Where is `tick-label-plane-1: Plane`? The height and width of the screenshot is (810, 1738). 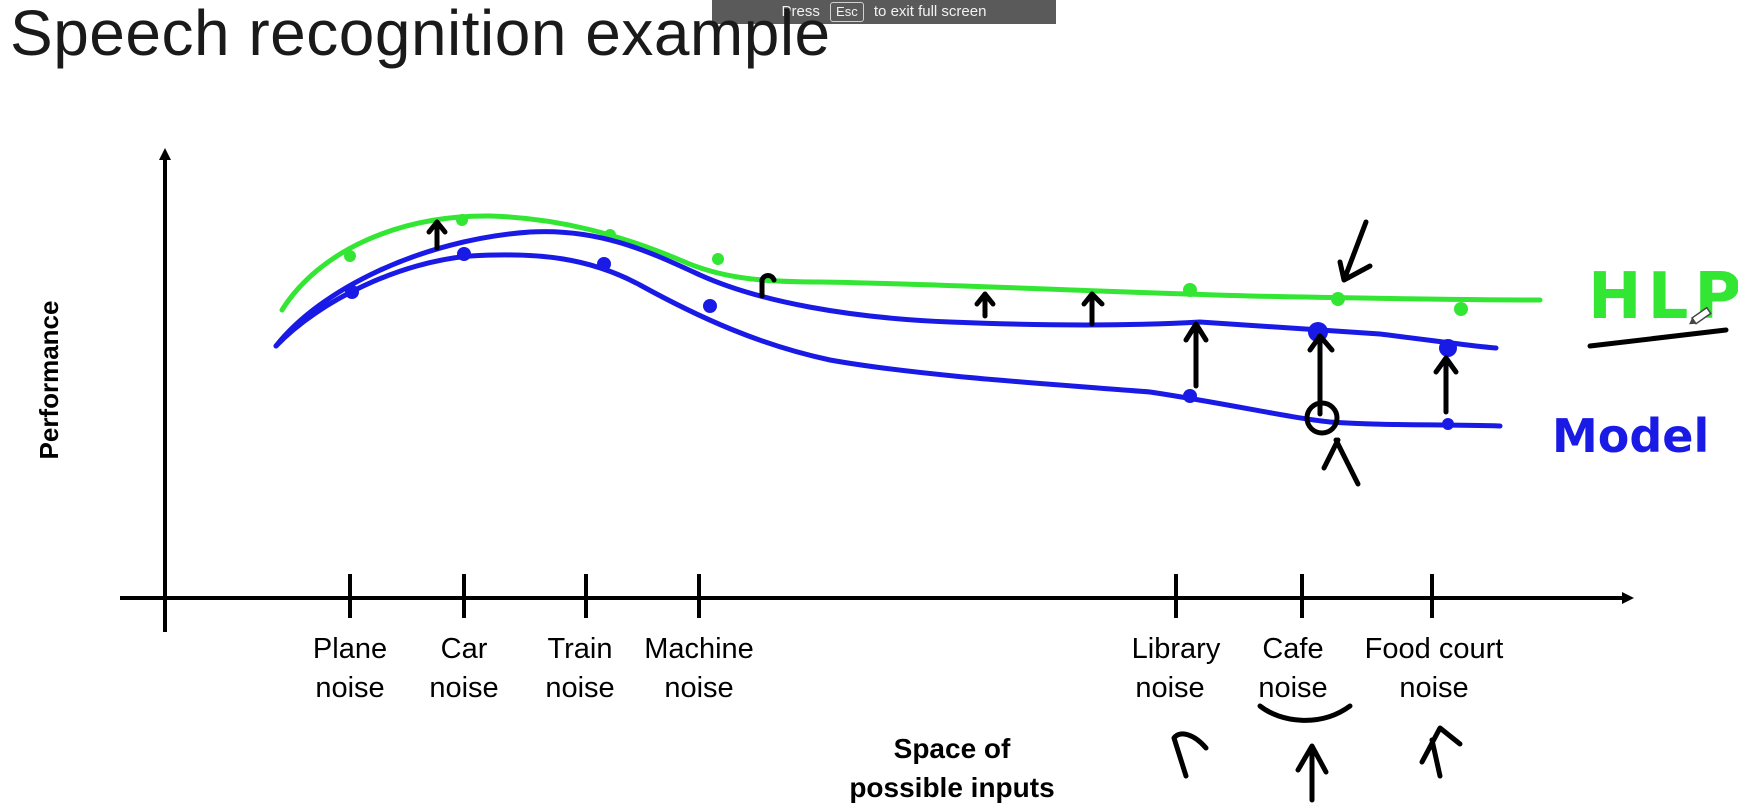 tick-label-plane-1: Plane is located at coordinates (350, 649).